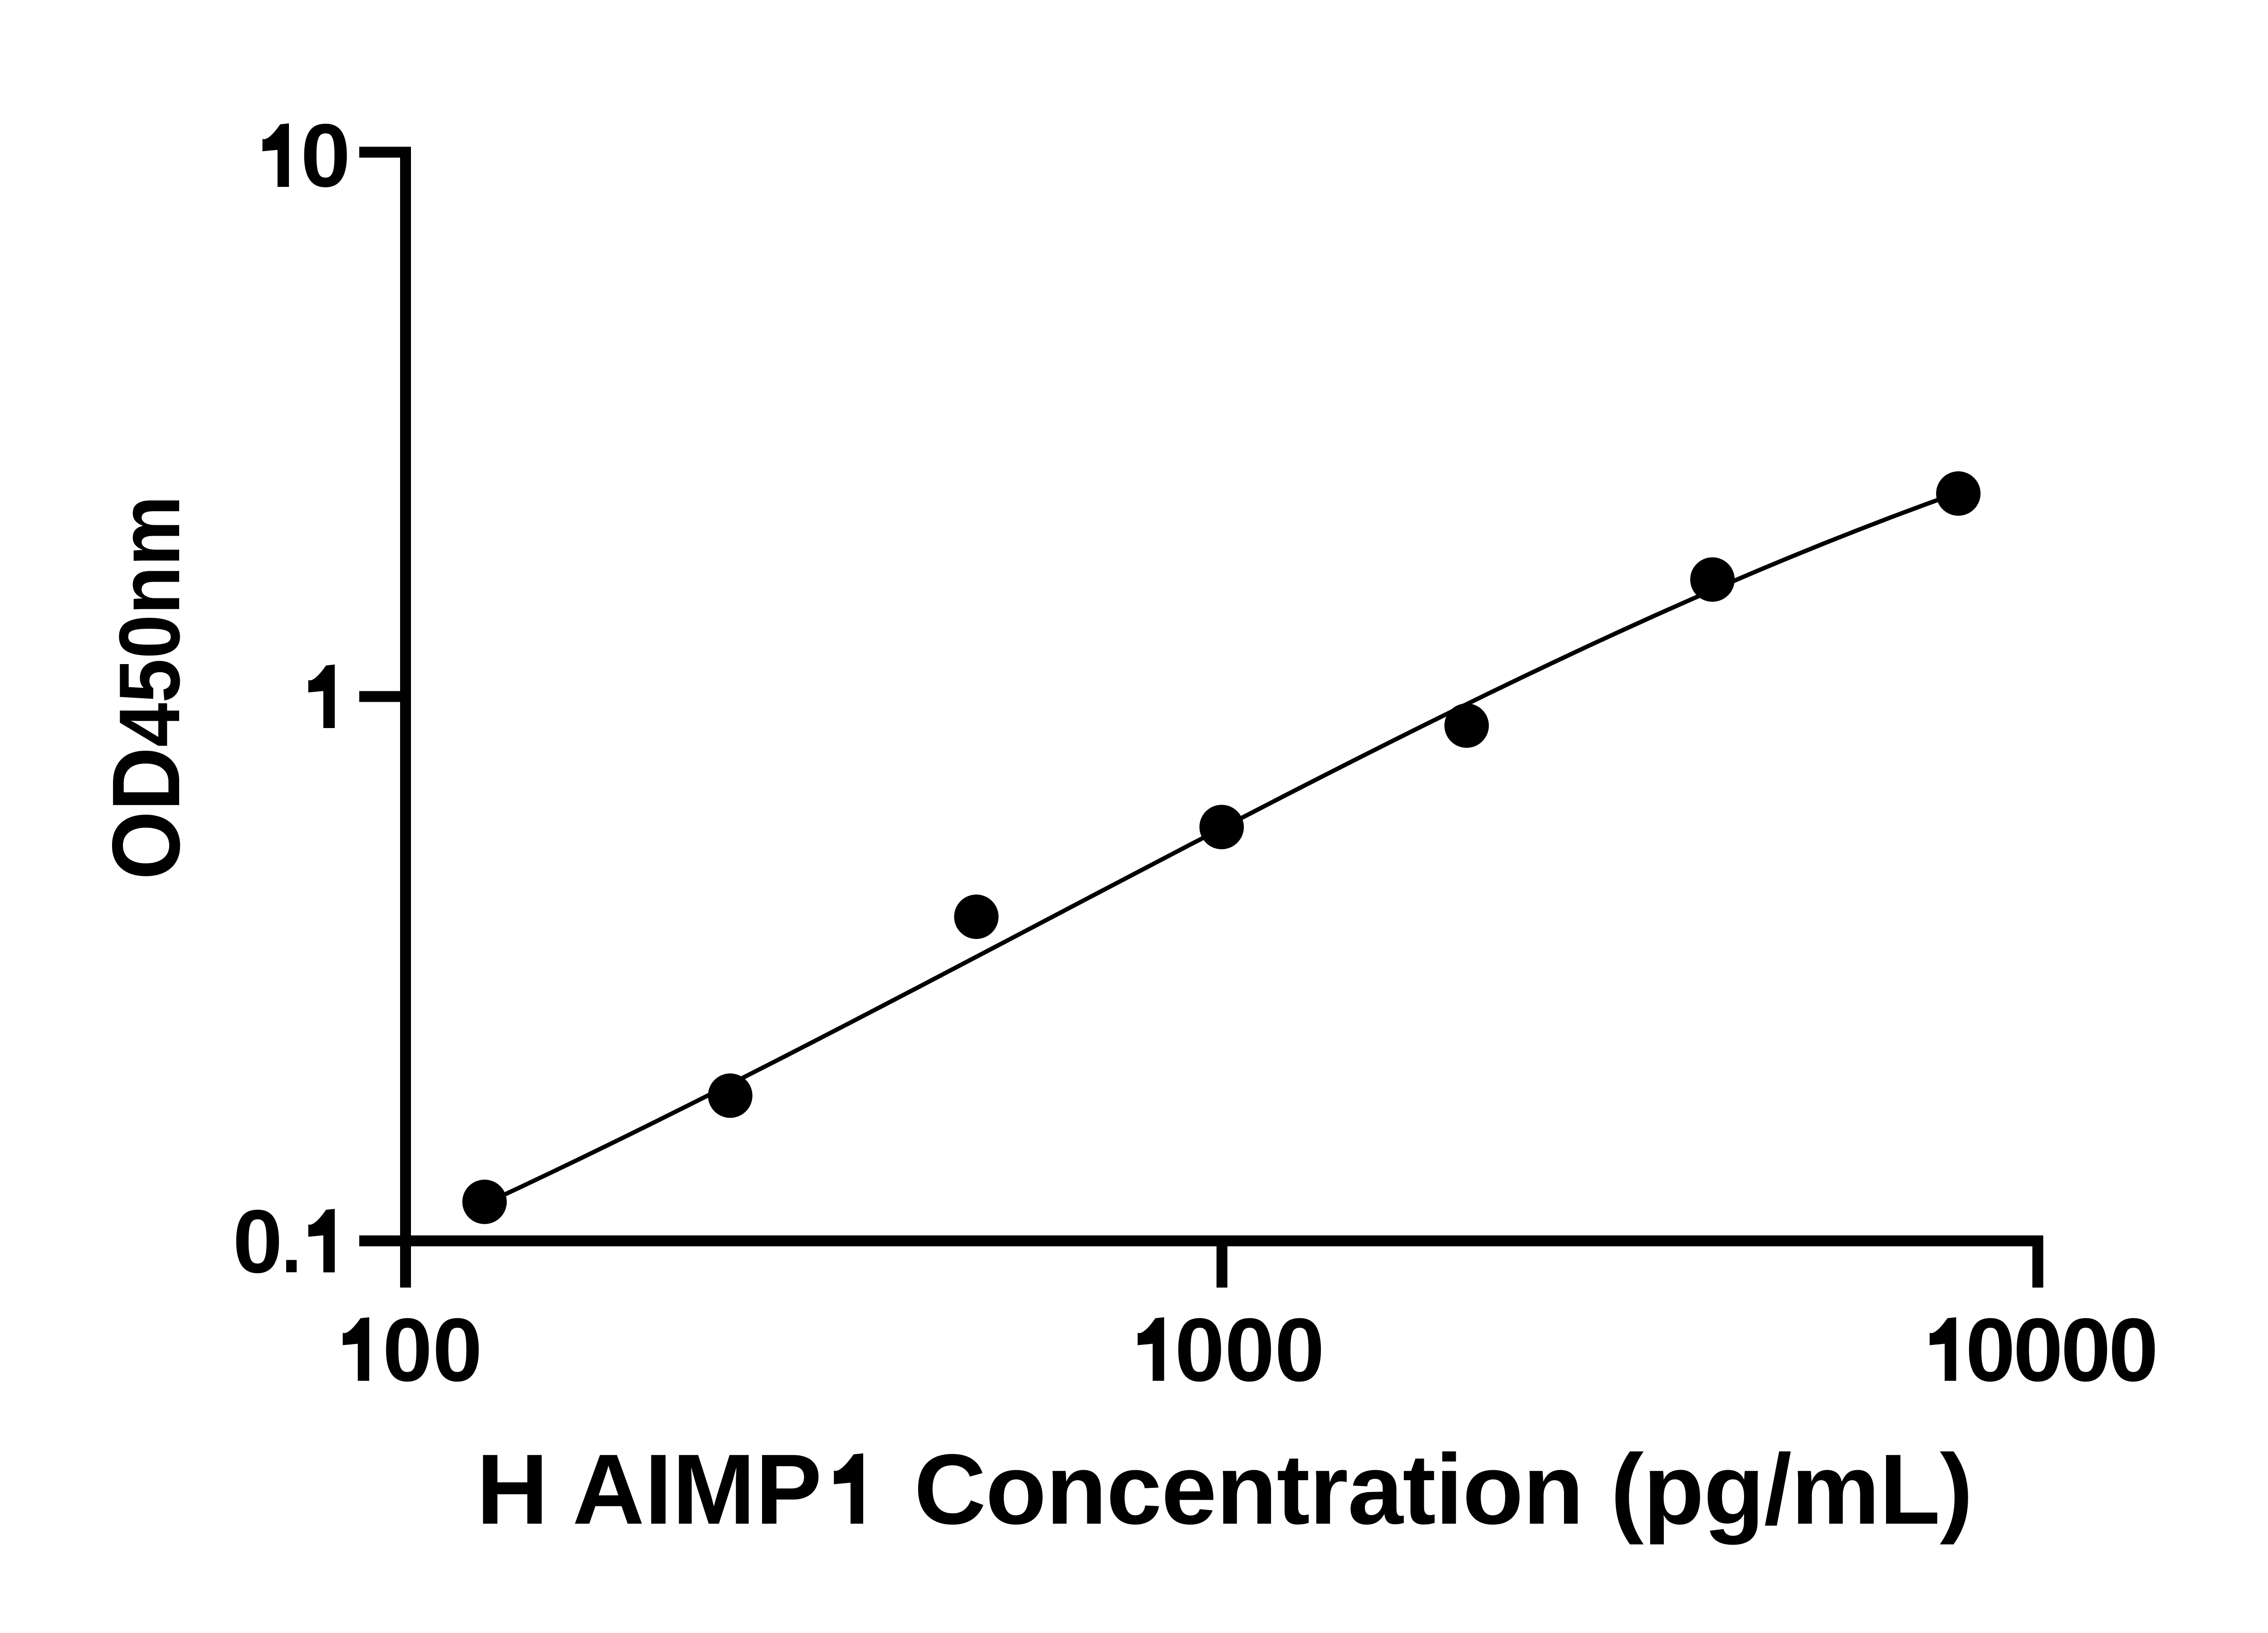  What do you see at coordinates (649, 1489) in the screenshot?
I see `svg-text: H AIMP` at bounding box center [649, 1489].